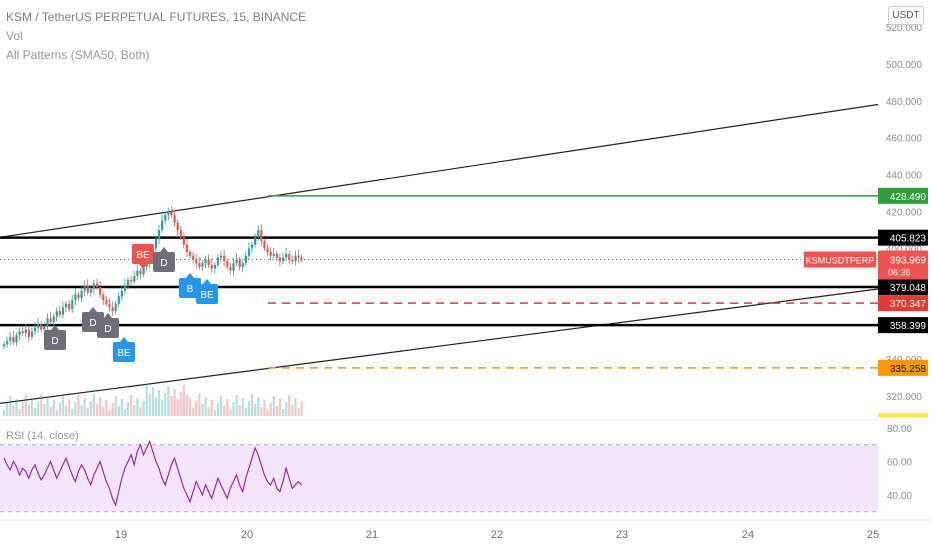 The image size is (932, 550). What do you see at coordinates (42, 436) in the screenshot?
I see `rsi-indicator-label: RSI (14, close)` at bounding box center [42, 436].